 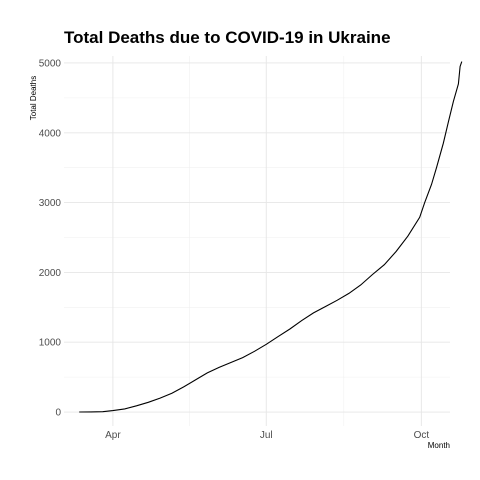 I want to click on y-tick-label: 5000, so click(x=50, y=63).